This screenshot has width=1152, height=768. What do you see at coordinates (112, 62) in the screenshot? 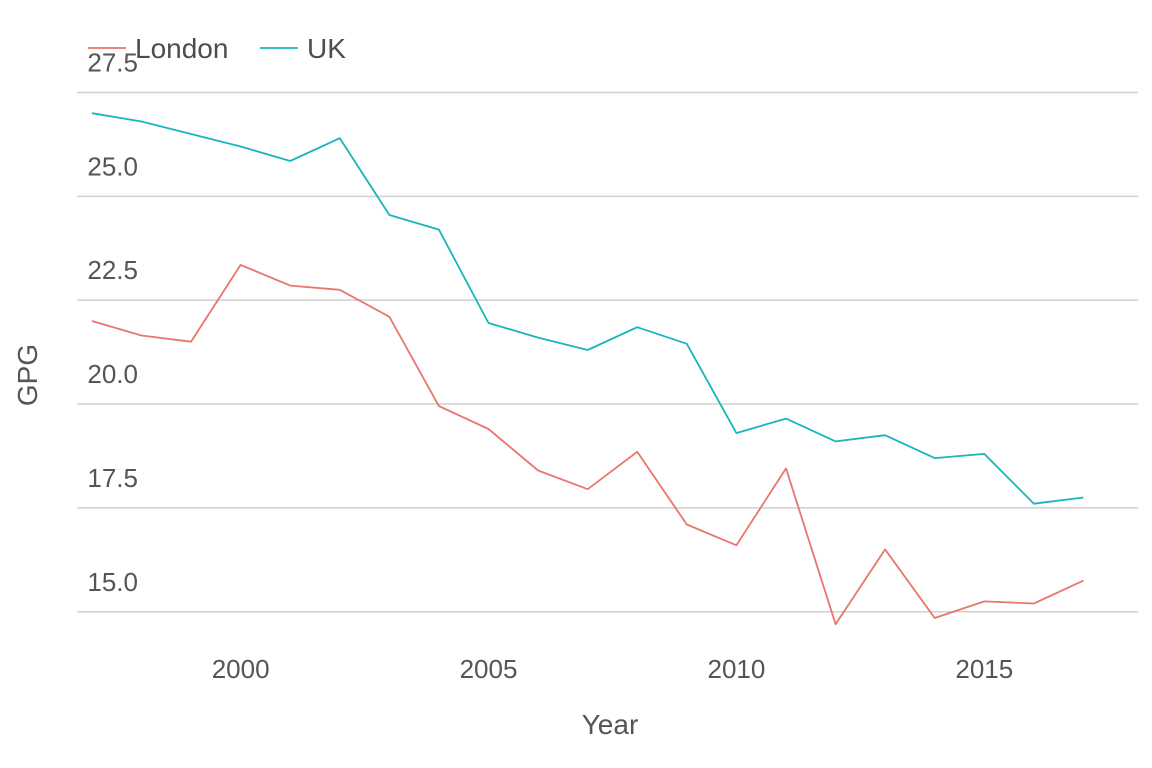
I see `y-tick-label: 27.5` at bounding box center [112, 62].